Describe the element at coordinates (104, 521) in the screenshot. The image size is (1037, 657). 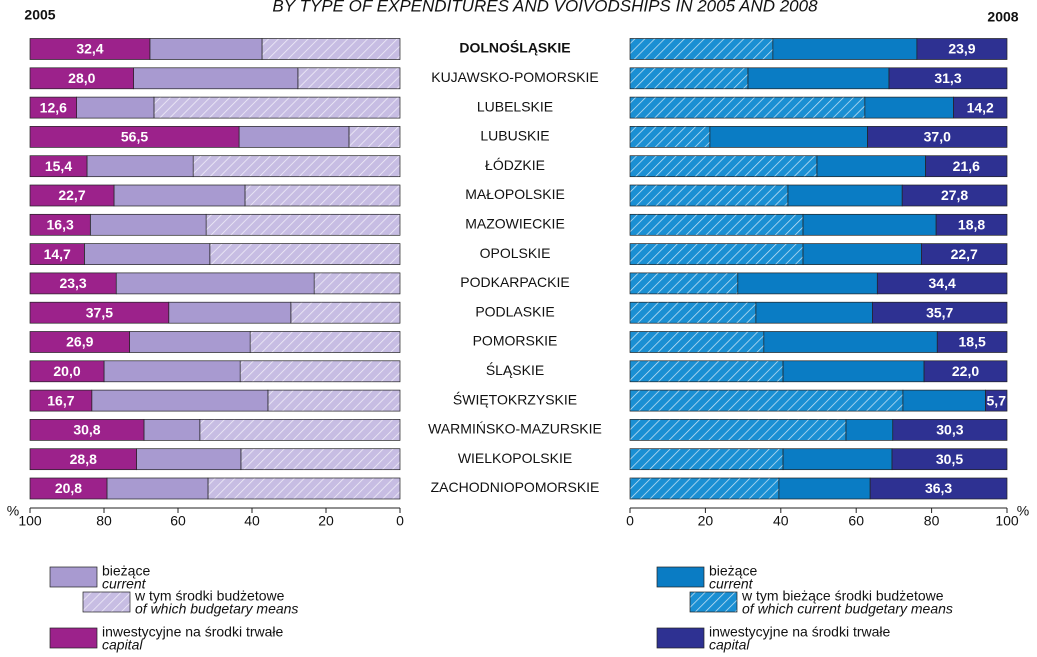
I see `x-tick-label: 80` at that location.